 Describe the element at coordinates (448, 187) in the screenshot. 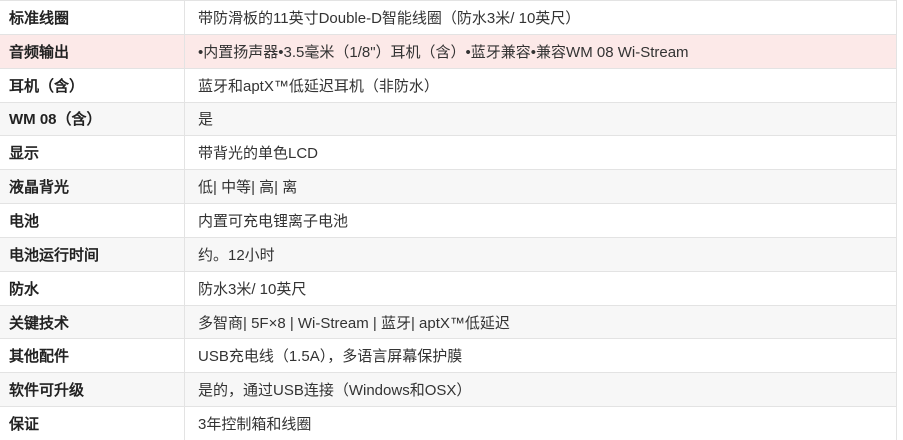

I see `table-row: 液晶背光 低| 中等| 高| 离` at that location.